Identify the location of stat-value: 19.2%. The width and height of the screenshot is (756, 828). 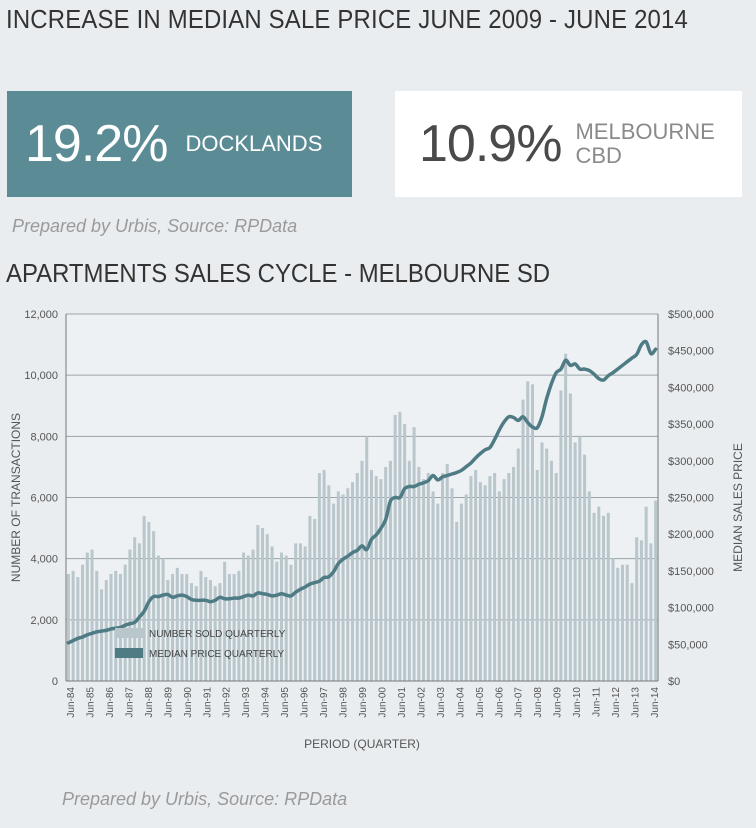
(96, 144).